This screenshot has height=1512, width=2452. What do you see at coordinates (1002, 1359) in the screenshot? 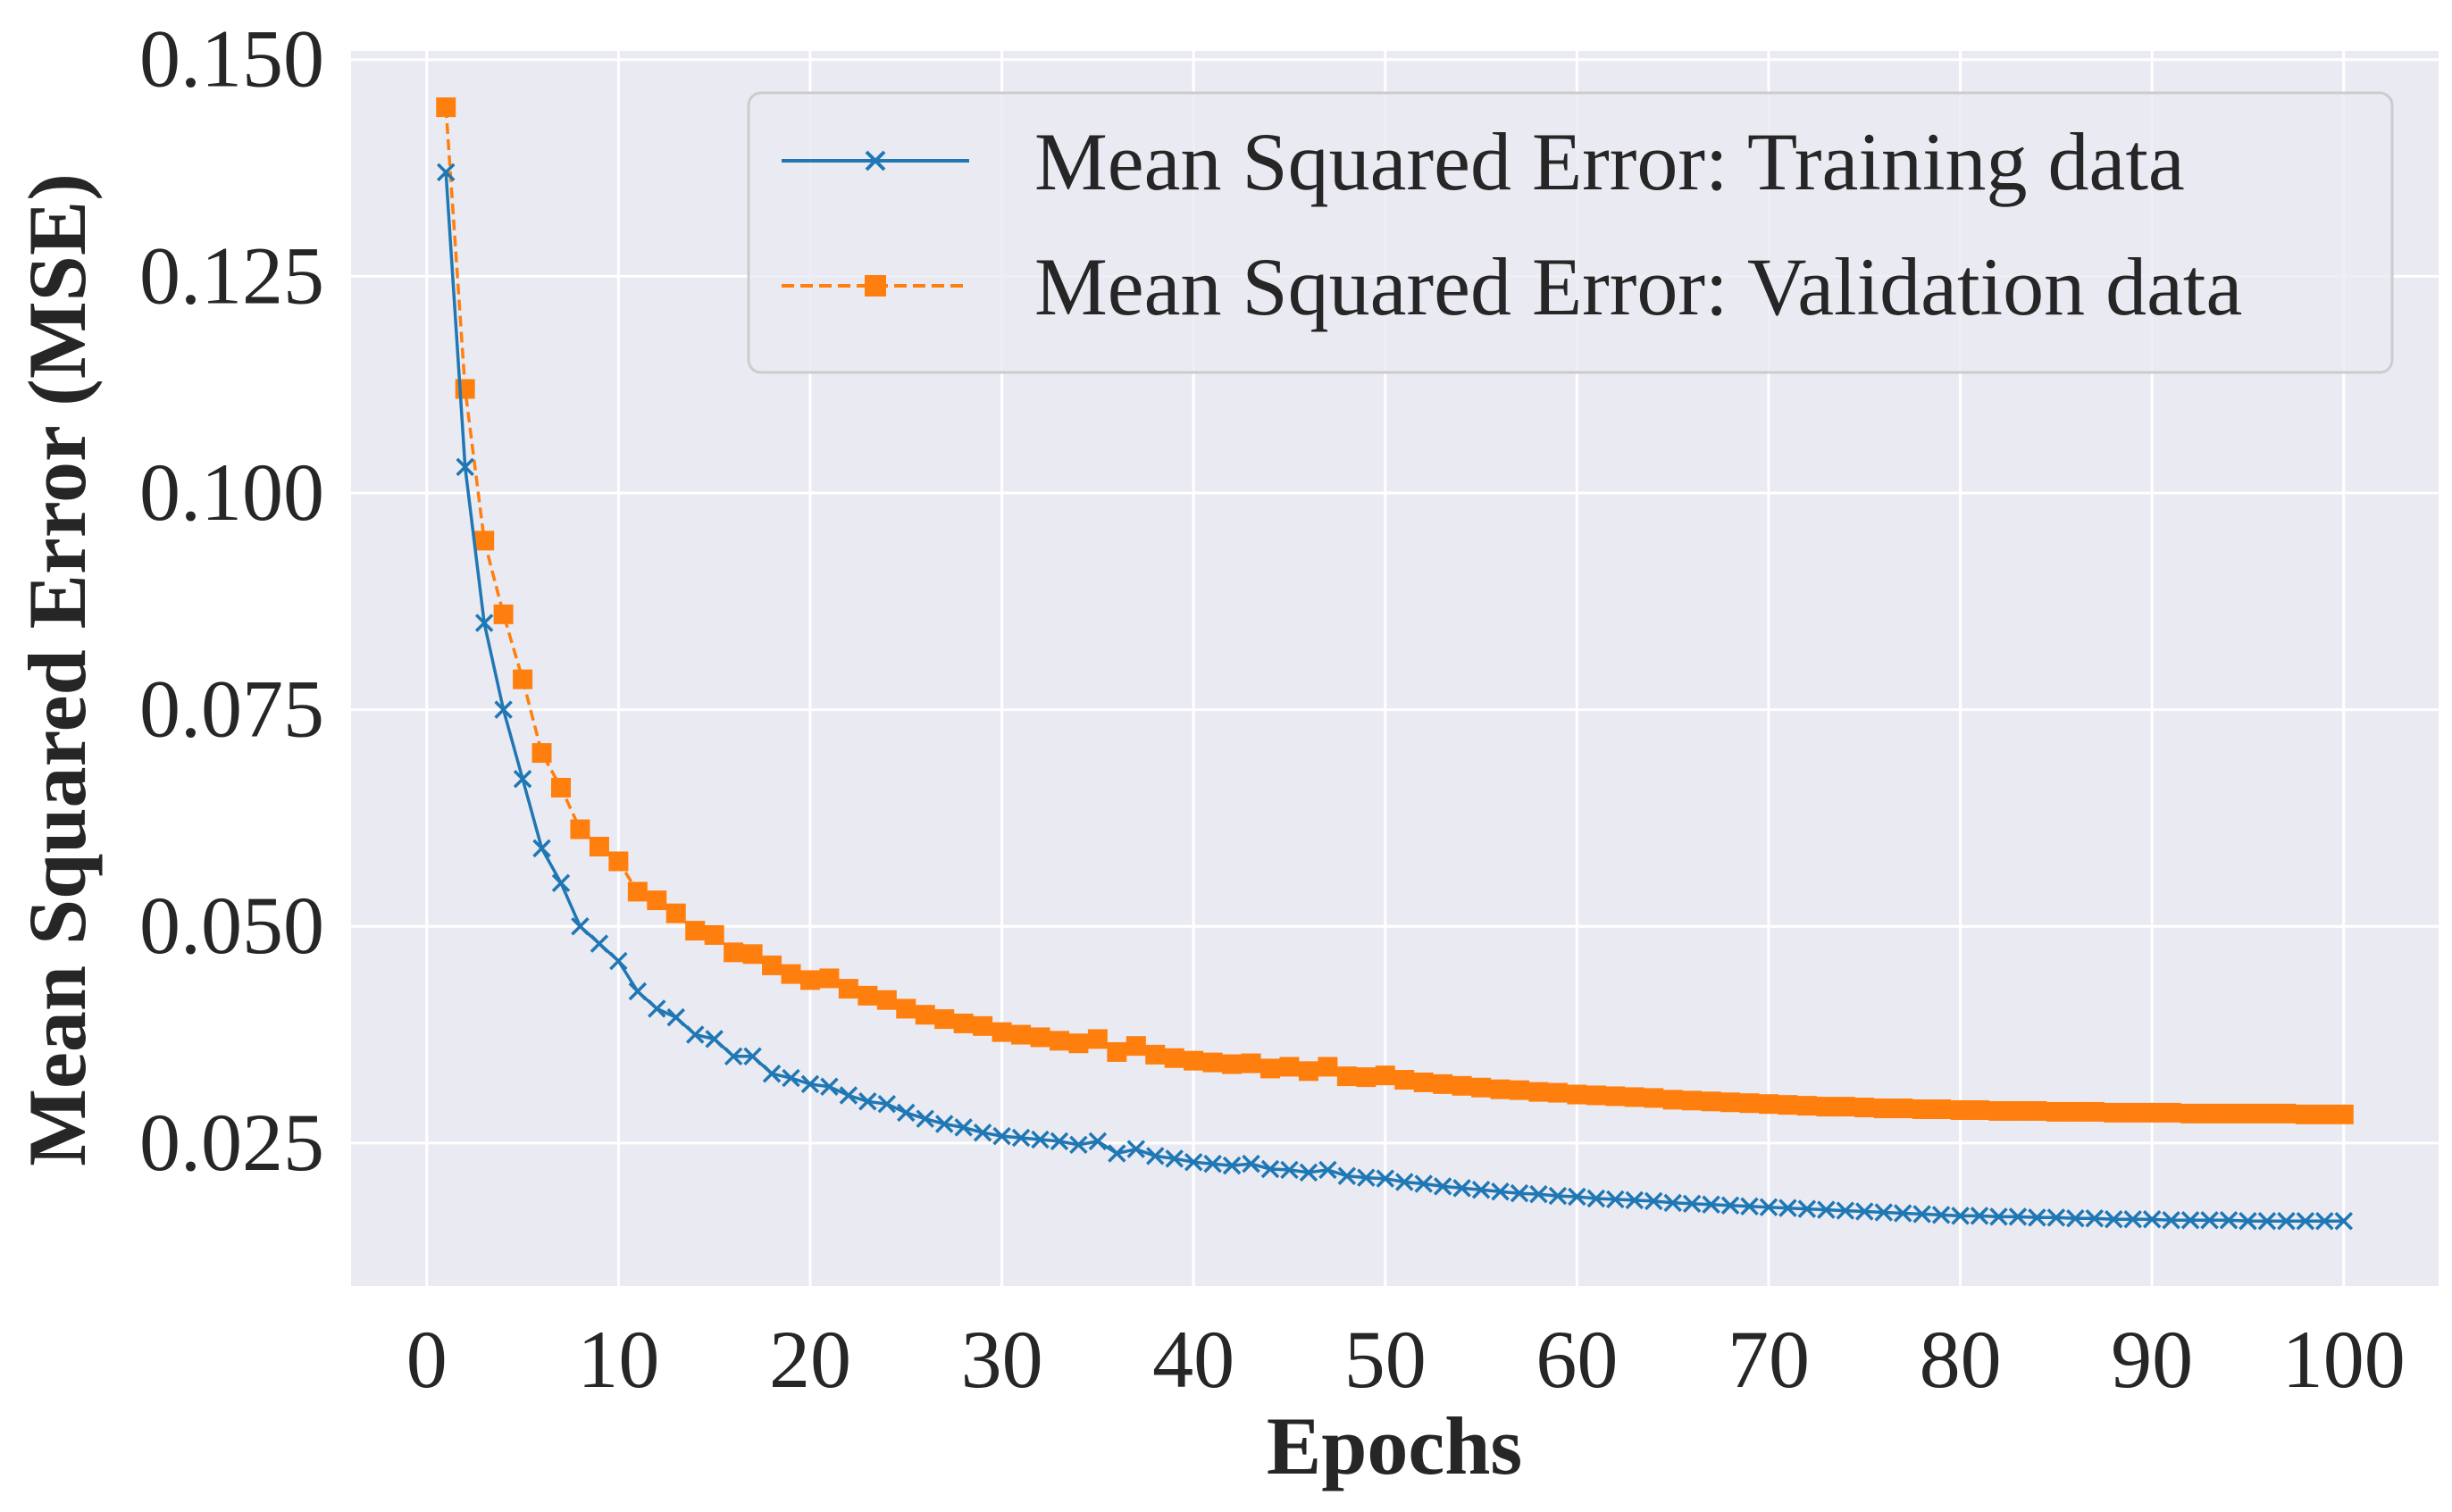
I see `x-tick-label: 30` at bounding box center [1002, 1359].